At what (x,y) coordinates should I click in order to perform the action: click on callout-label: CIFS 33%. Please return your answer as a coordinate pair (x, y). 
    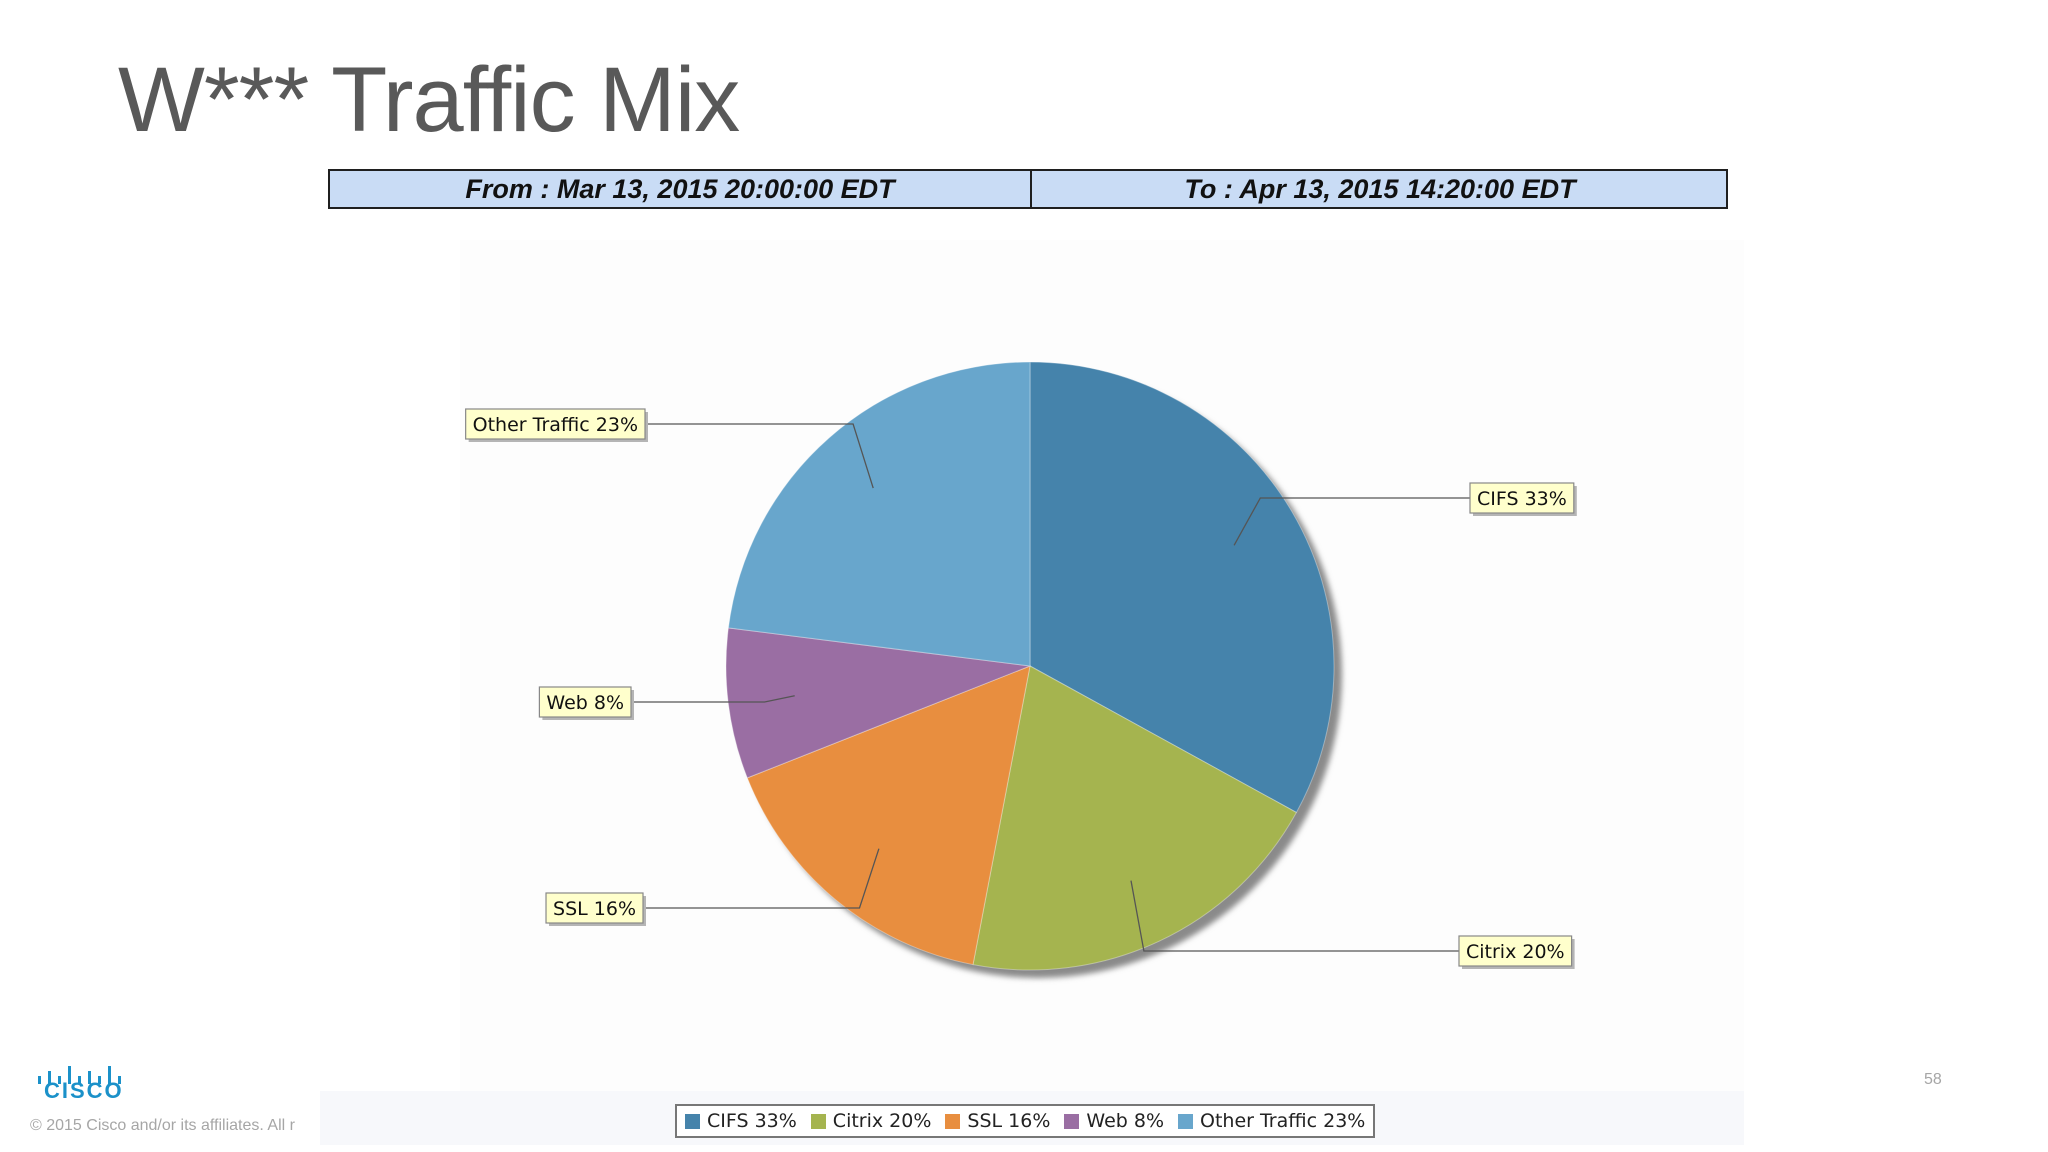
    Looking at the image, I should click on (1522, 499).